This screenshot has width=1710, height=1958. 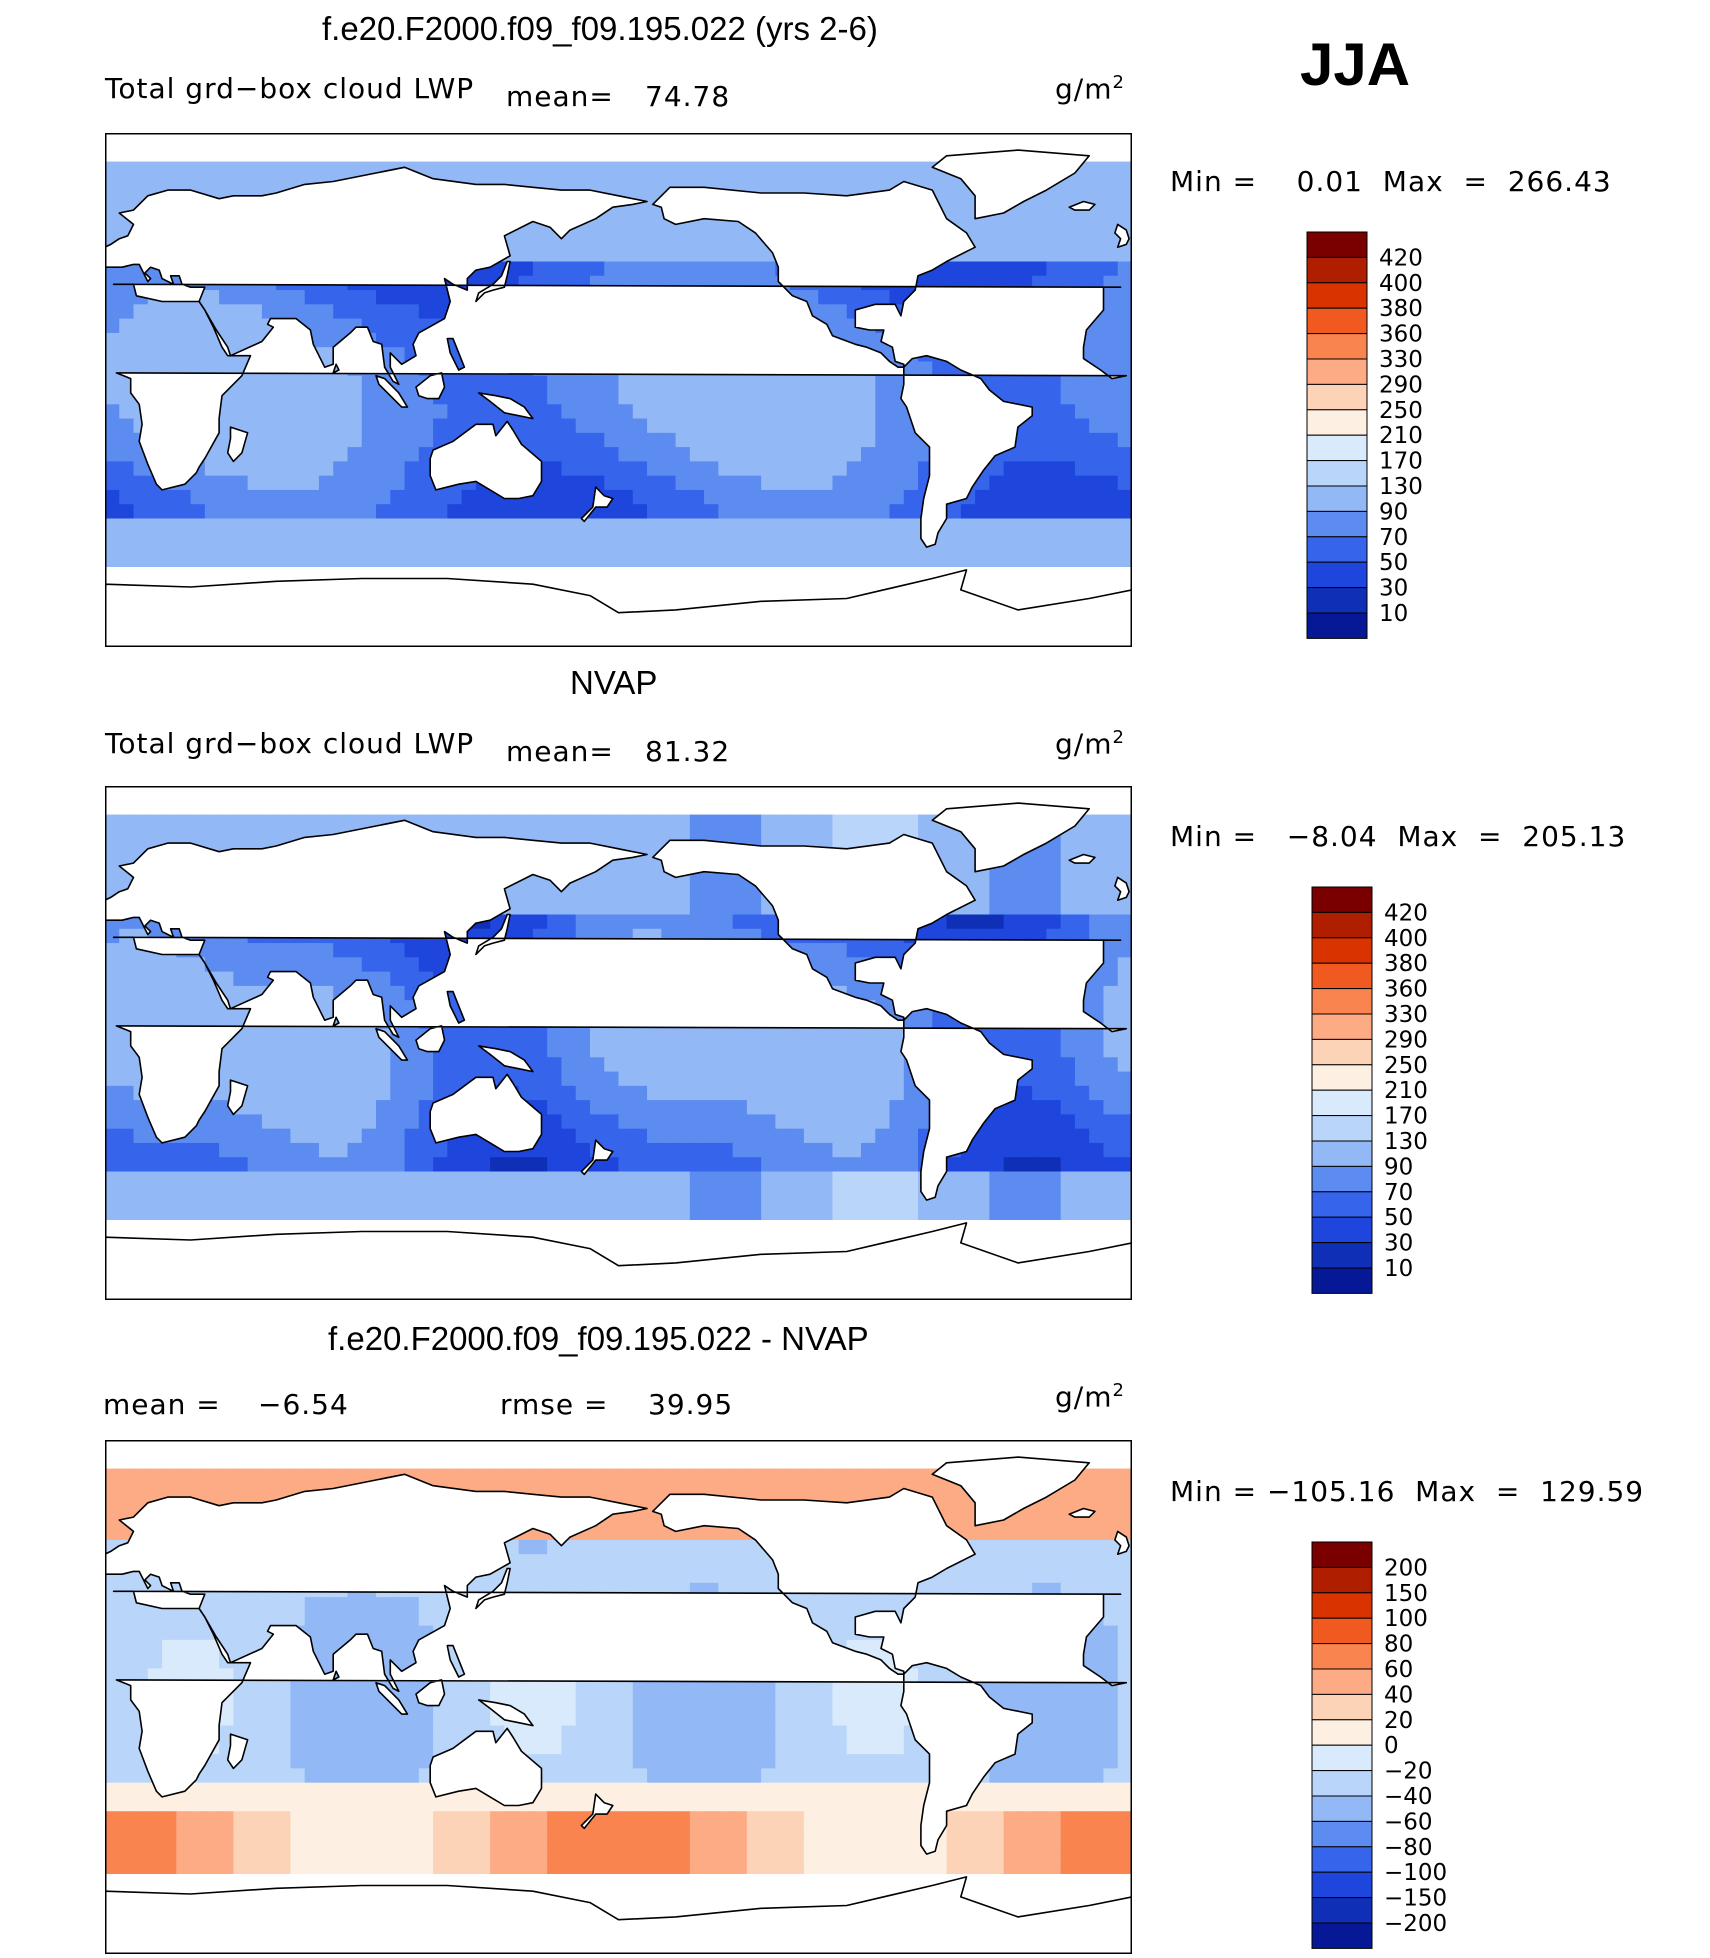 What do you see at coordinates (1337, 397) in the screenshot?
I see `colorbar-swatch` at bounding box center [1337, 397].